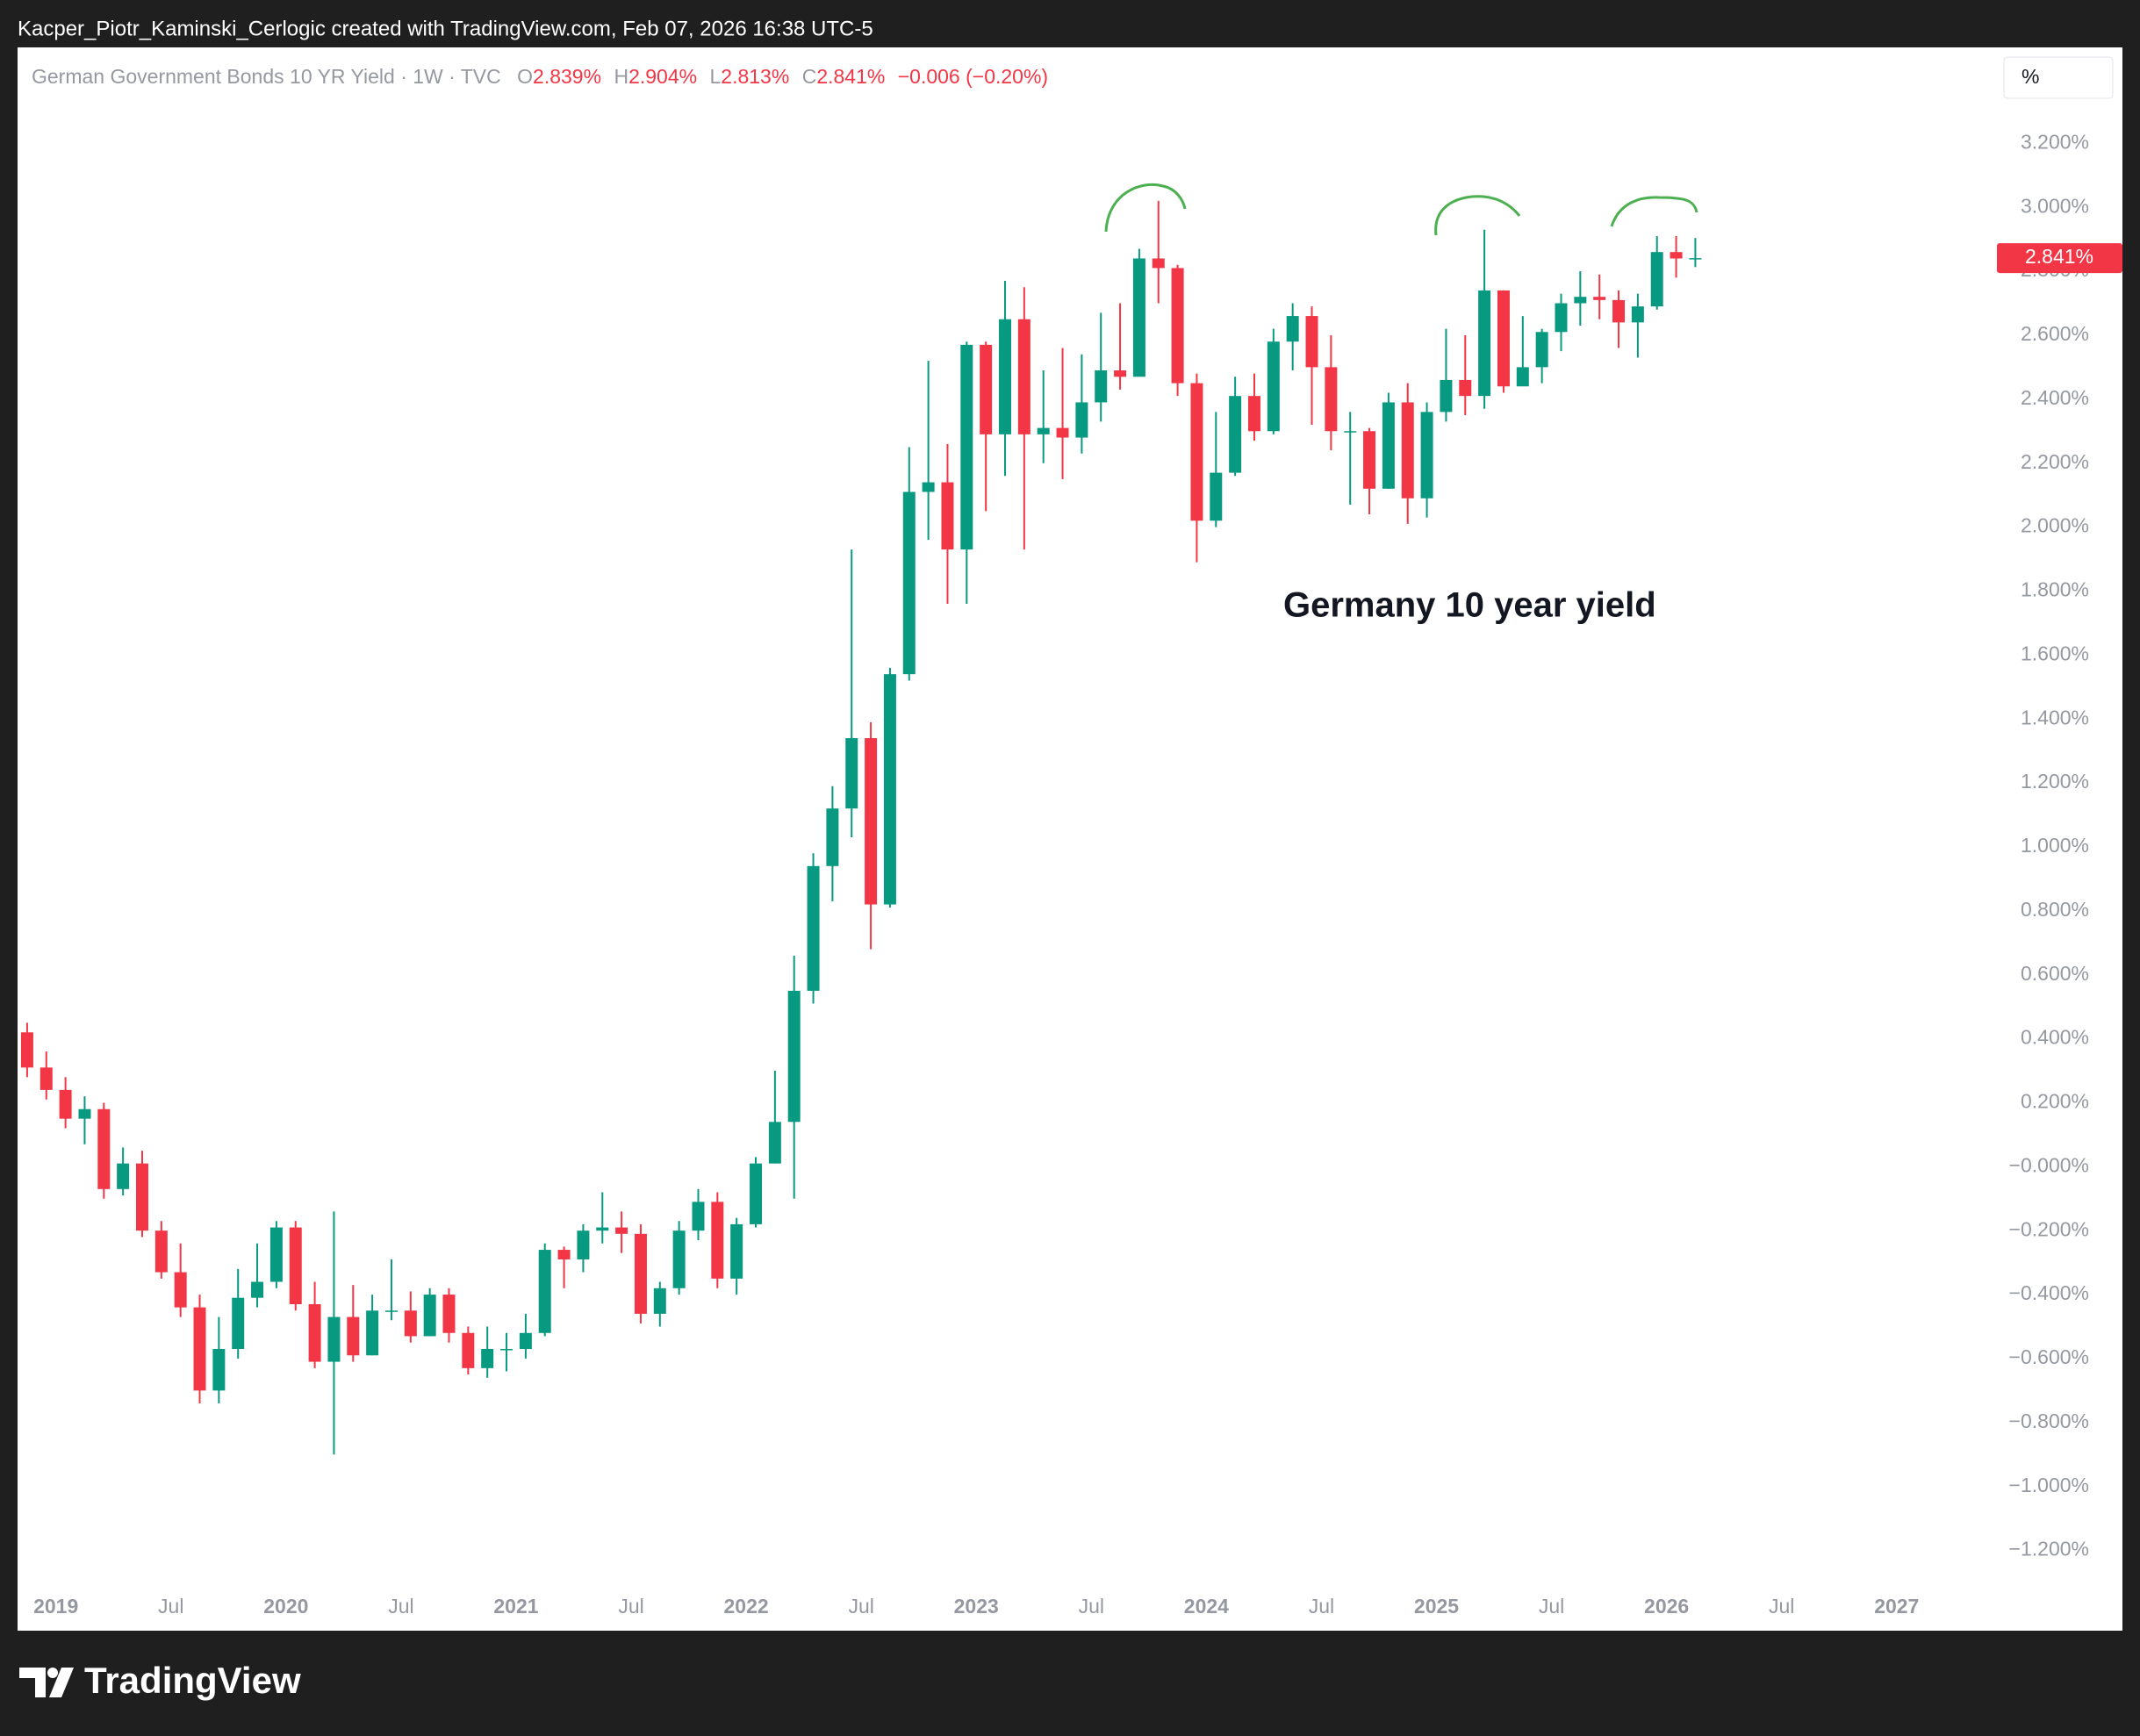 This screenshot has height=1736, width=2140. I want to click on y-tick-label: 2.600%, so click(2055, 333).